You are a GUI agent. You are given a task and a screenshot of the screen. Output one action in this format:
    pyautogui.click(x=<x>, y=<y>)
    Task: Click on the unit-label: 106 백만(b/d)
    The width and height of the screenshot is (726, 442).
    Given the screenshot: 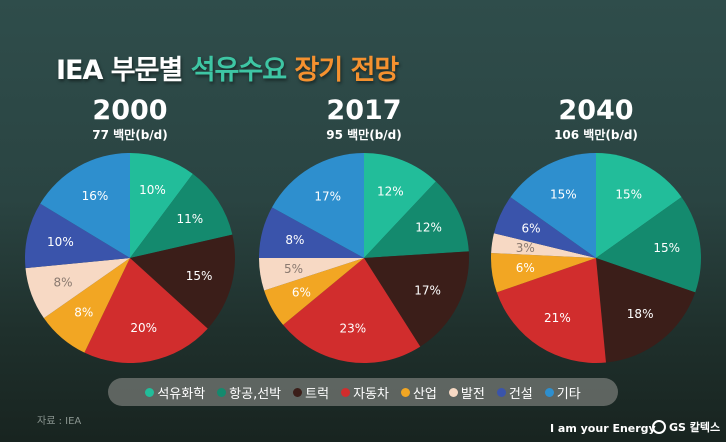 What is the action you would take?
    pyautogui.click(x=596, y=135)
    